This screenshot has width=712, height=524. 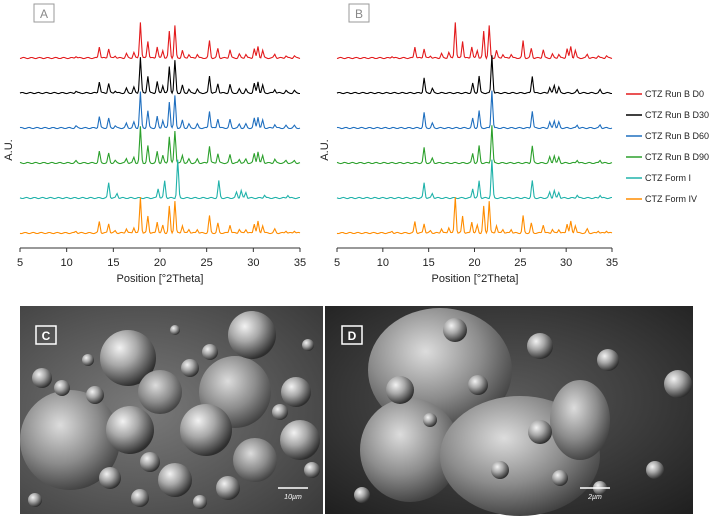 What do you see at coordinates (677, 136) in the screenshot?
I see `legend-label: CTZ Run B D60` at bounding box center [677, 136].